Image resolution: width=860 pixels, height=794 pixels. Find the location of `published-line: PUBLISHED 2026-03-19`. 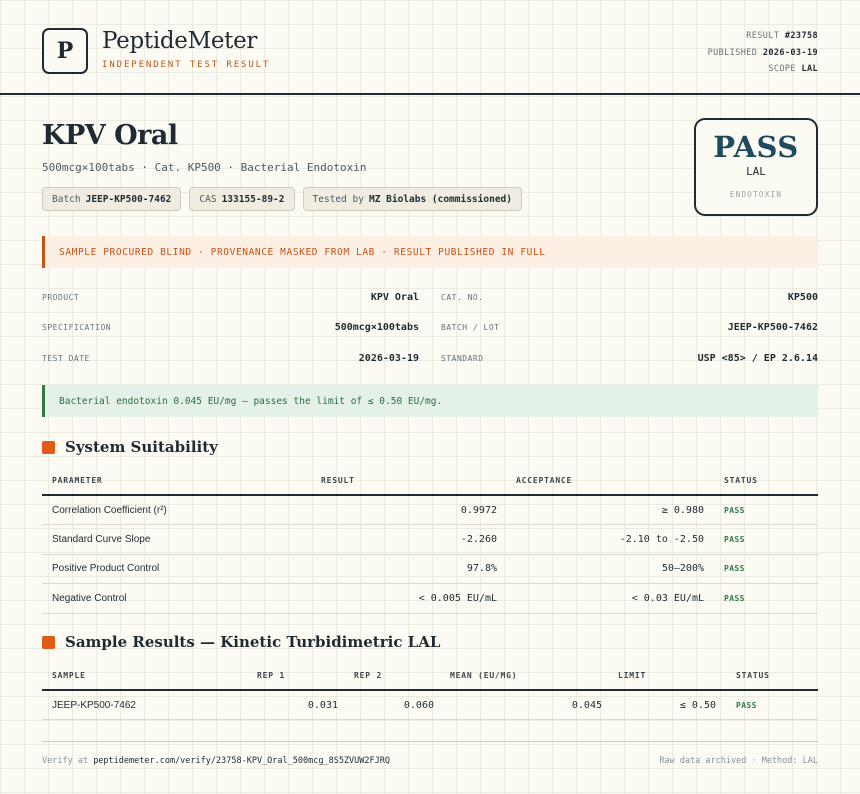

published-line: PUBLISHED 2026-03-19 is located at coordinates (763, 53).